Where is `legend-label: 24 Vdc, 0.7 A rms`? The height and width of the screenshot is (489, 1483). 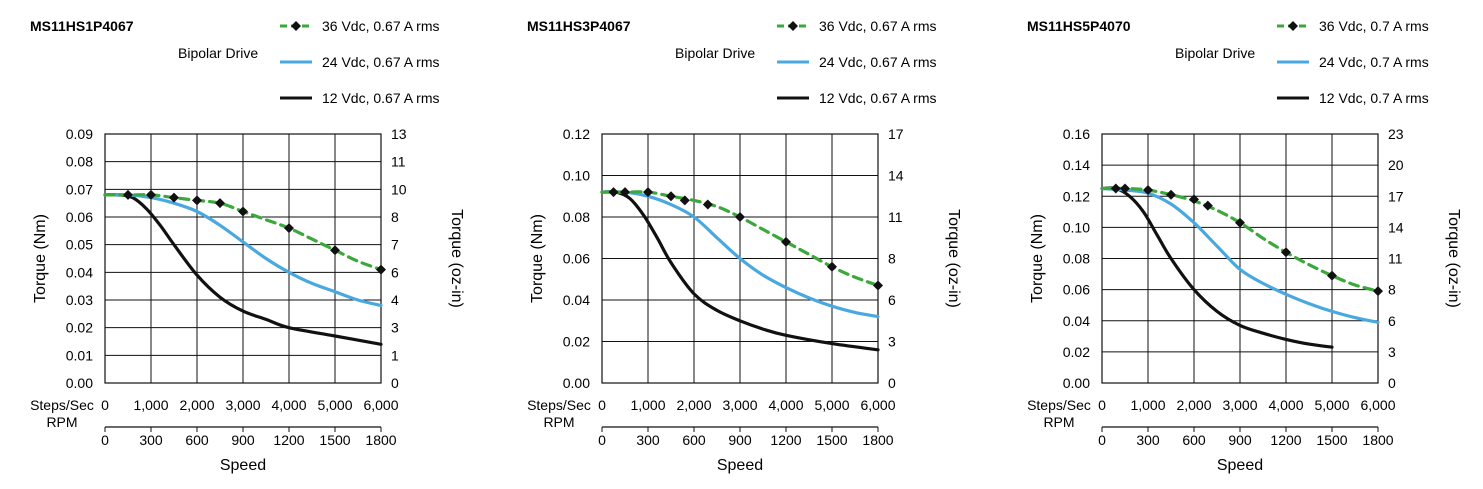 legend-label: 24 Vdc, 0.7 A rms is located at coordinates (1374, 62).